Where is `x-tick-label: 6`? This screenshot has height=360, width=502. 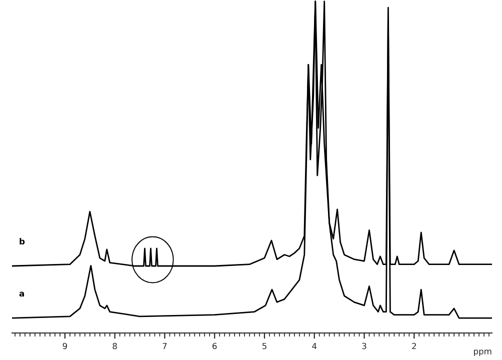 x-tick-label: 6 is located at coordinates (214, 346).